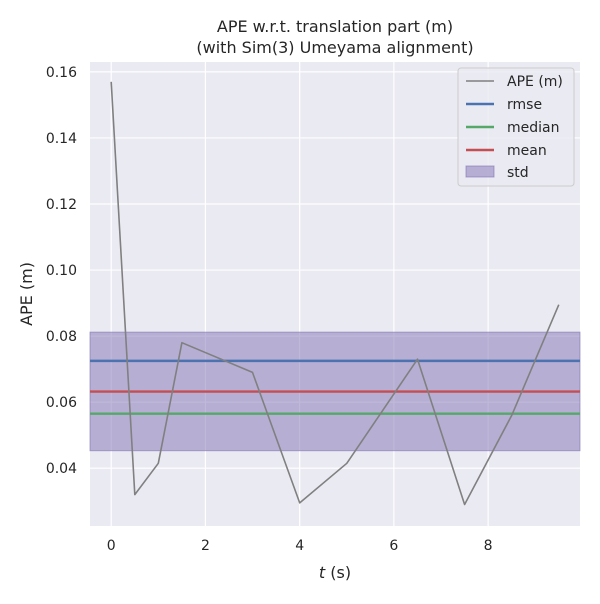 This screenshot has width=600, height=604. Describe the element at coordinates (527, 151) in the screenshot. I see `legend-label-mean: mean` at that location.